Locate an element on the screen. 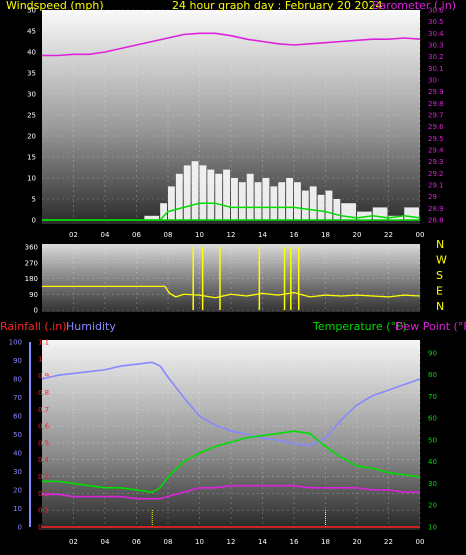  left-tick-label: 15 is located at coordinates (31, 158).